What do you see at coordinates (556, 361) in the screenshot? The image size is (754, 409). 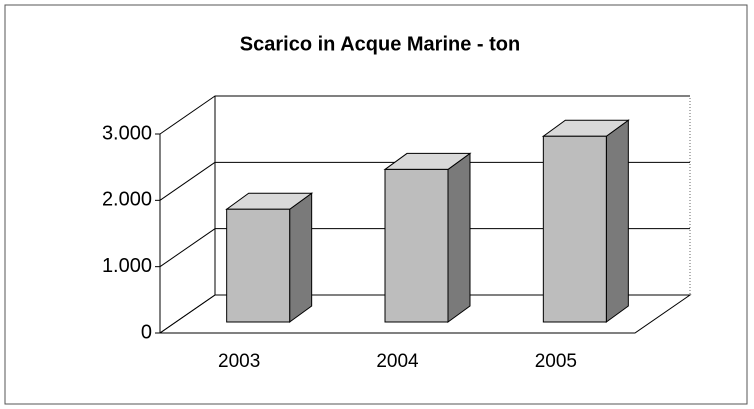 I see `x-tick-label: 2005` at bounding box center [556, 361].